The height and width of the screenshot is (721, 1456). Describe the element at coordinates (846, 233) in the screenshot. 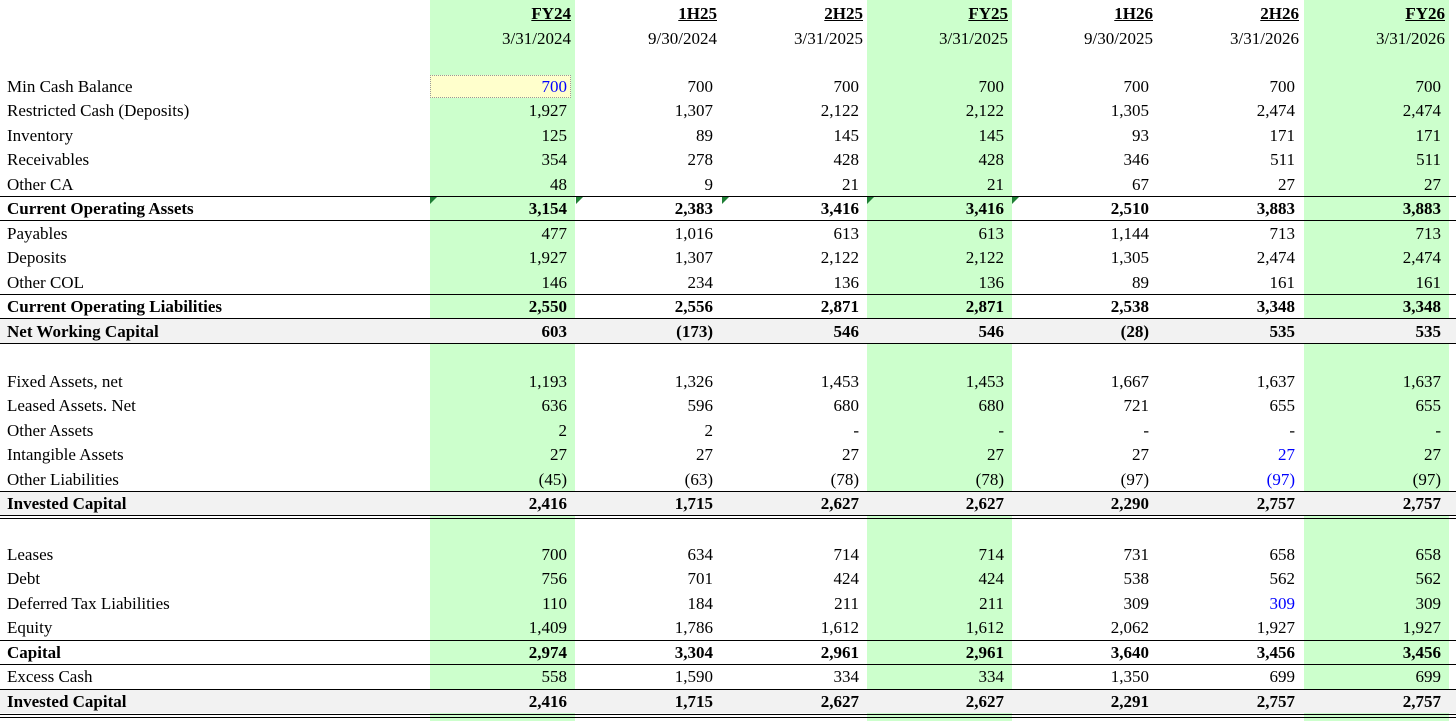

I see `value-cell: 613` at that location.